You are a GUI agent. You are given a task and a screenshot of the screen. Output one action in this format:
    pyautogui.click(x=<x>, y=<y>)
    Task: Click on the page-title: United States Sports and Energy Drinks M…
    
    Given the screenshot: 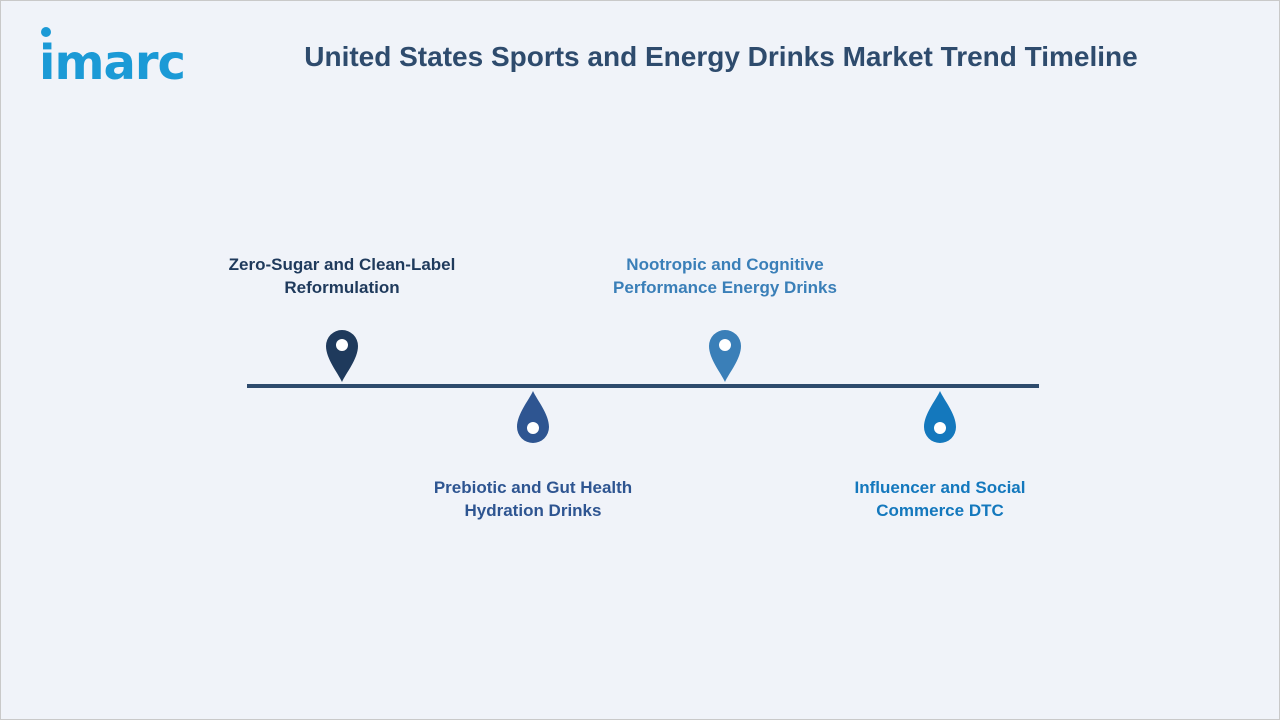 What is the action you would take?
    pyautogui.click(x=721, y=56)
    